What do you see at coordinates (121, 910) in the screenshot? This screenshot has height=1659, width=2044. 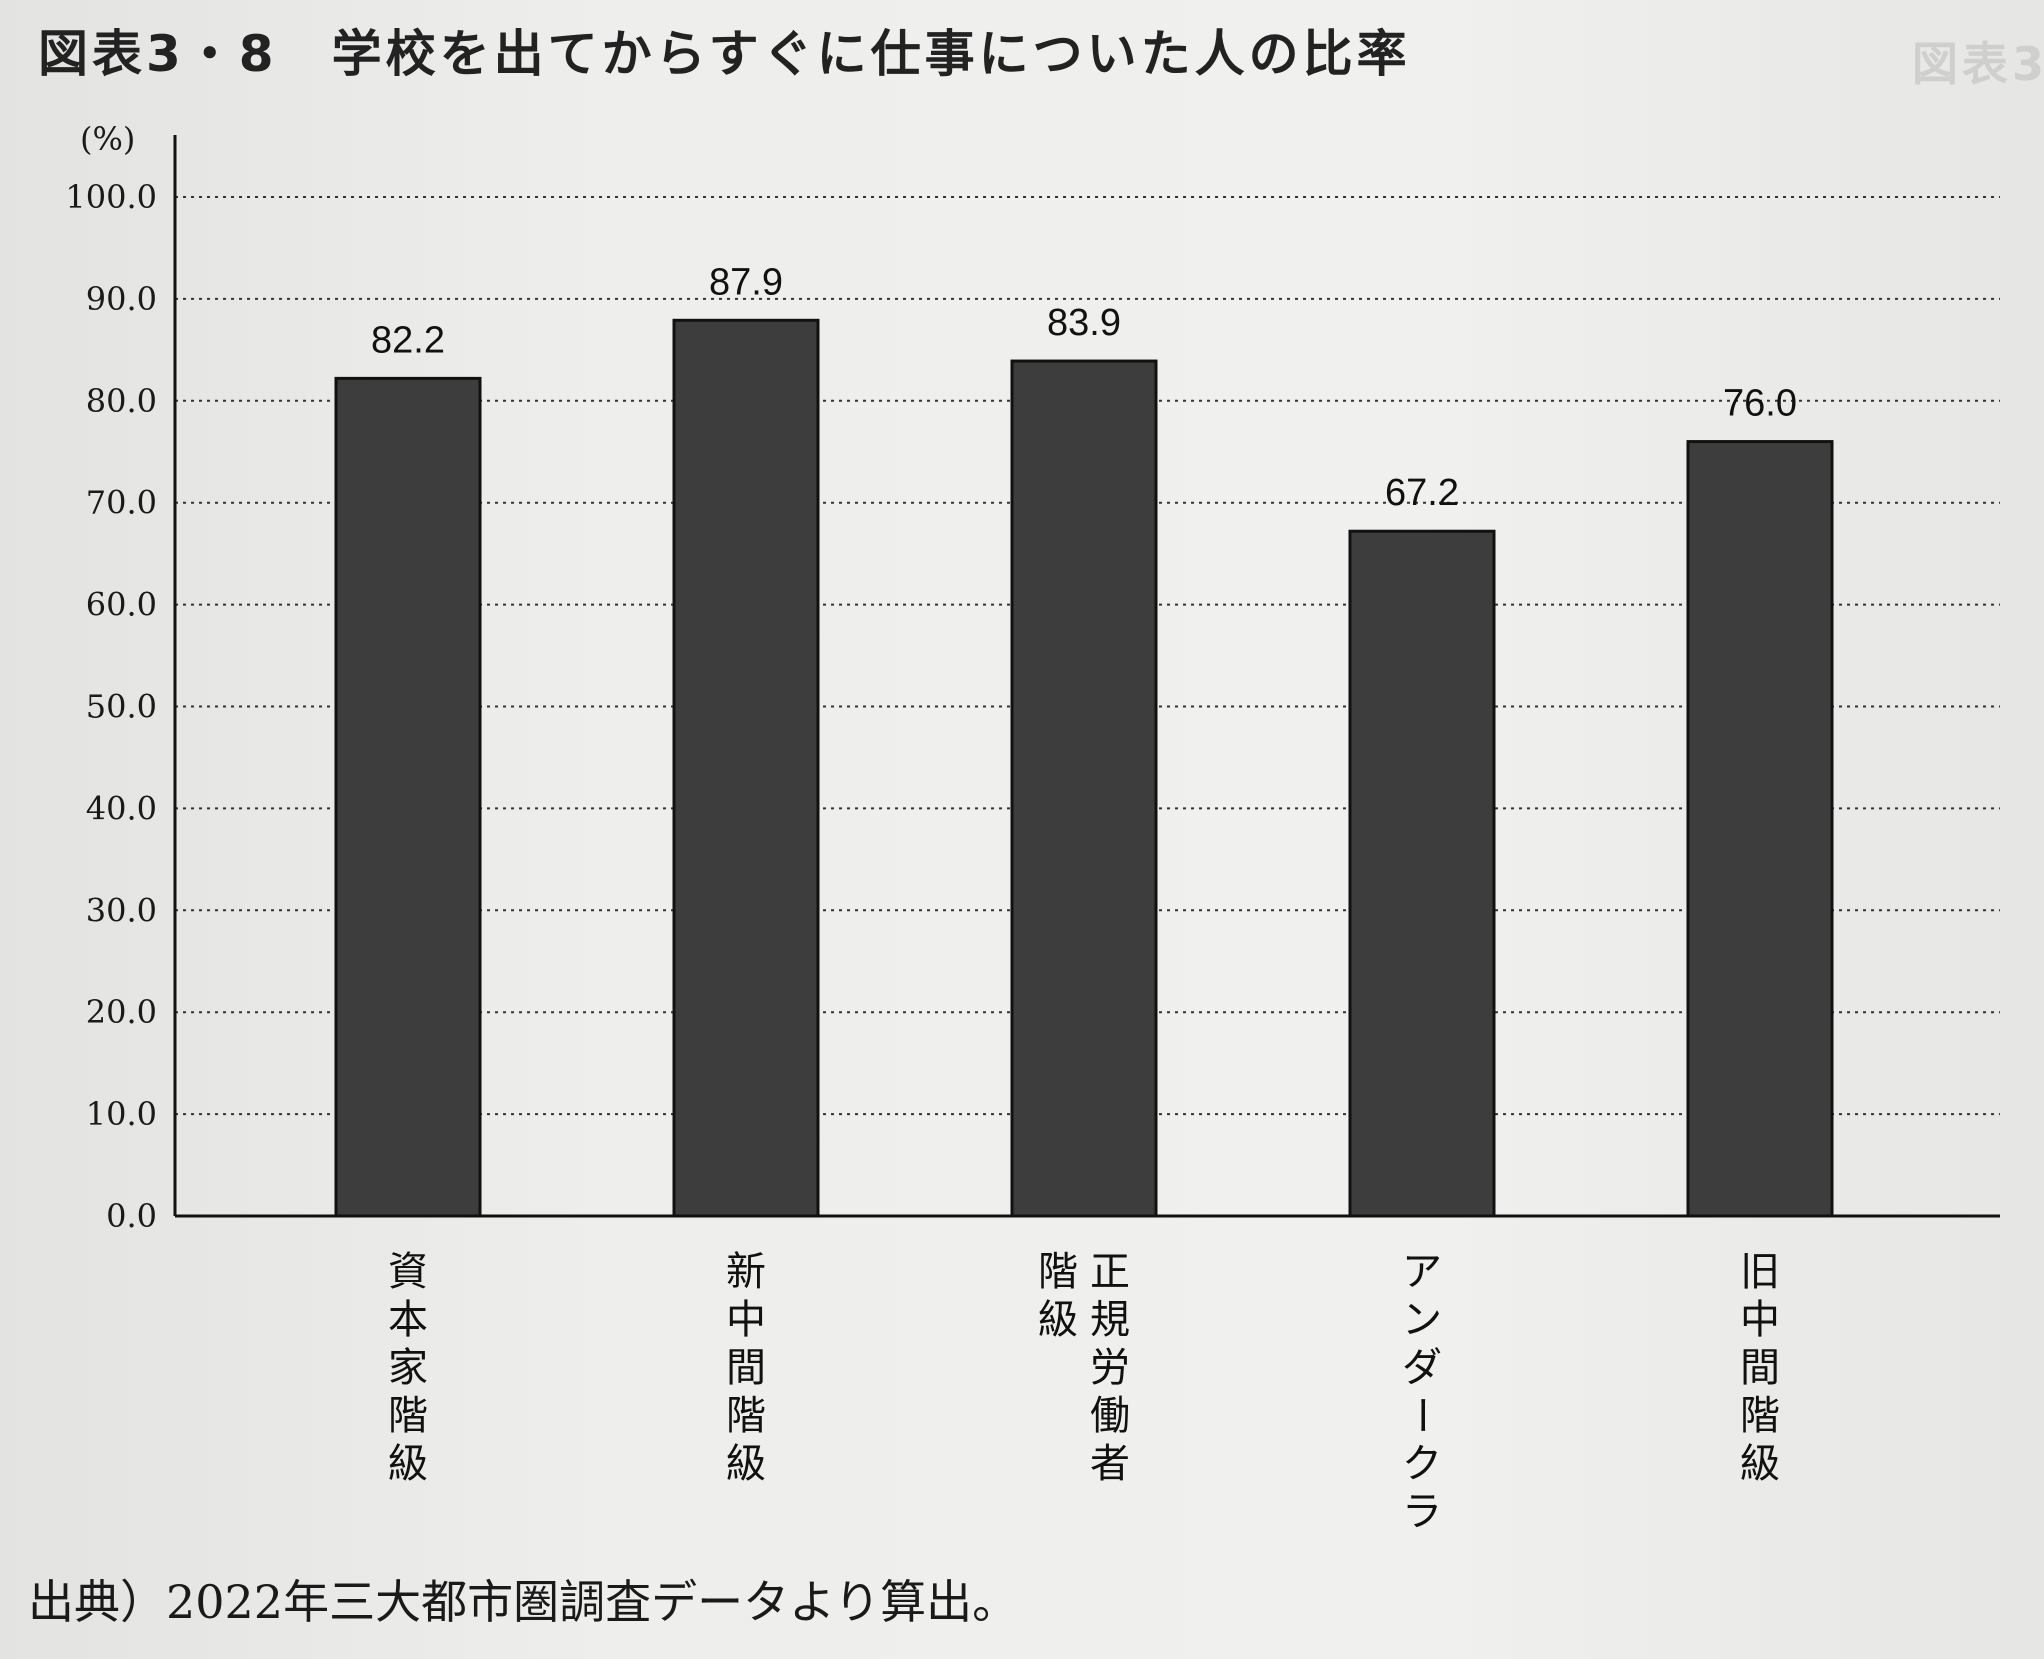 I see `y-tick-label: 30.0` at bounding box center [121, 910].